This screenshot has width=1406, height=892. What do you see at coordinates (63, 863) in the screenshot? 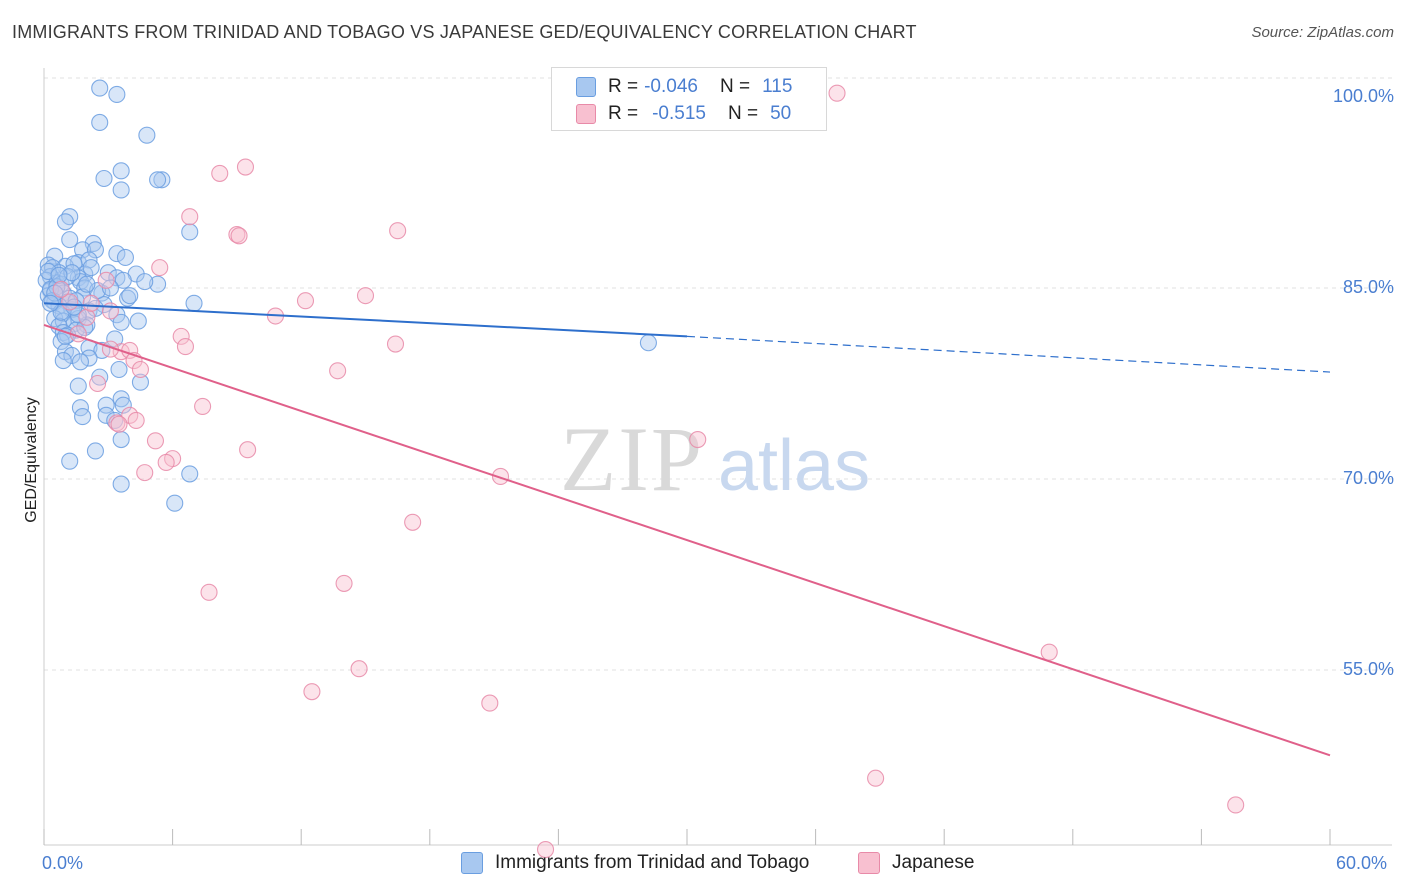
I see `x-tick-label-min: 0.0%` at bounding box center [63, 863].